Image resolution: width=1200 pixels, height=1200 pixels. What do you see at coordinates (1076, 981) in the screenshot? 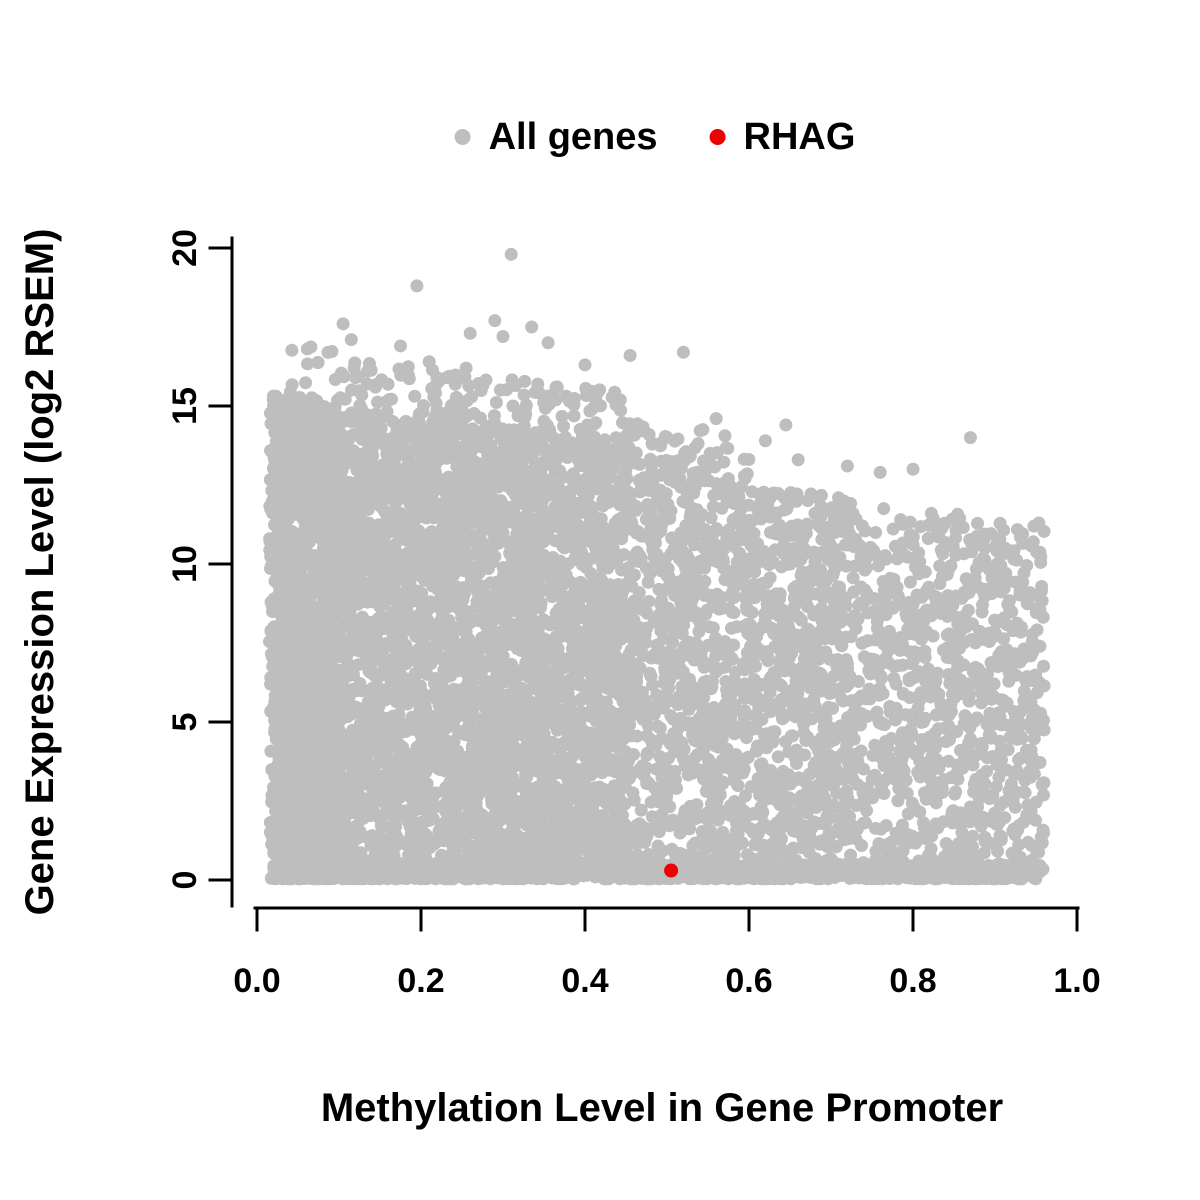
I see `x-tick-label: 1.0` at bounding box center [1076, 981].